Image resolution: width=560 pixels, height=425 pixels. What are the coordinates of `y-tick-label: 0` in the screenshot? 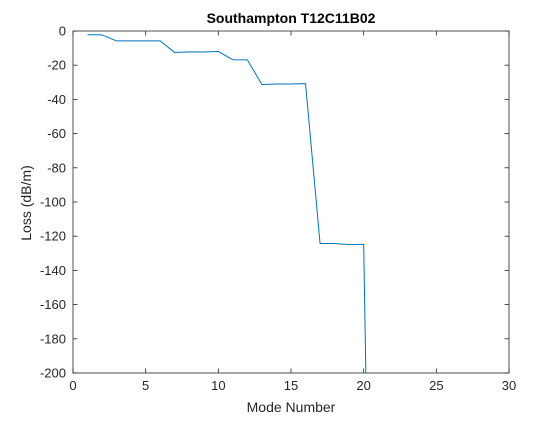 It's located at (62, 31).